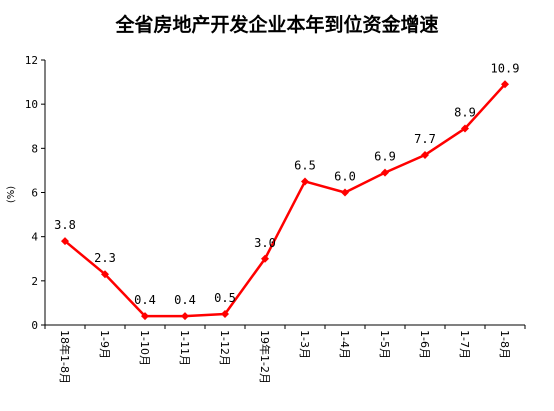 The width and height of the screenshot is (554, 411). I want to click on x-category-label: 18年1-8月, so click(65, 357).